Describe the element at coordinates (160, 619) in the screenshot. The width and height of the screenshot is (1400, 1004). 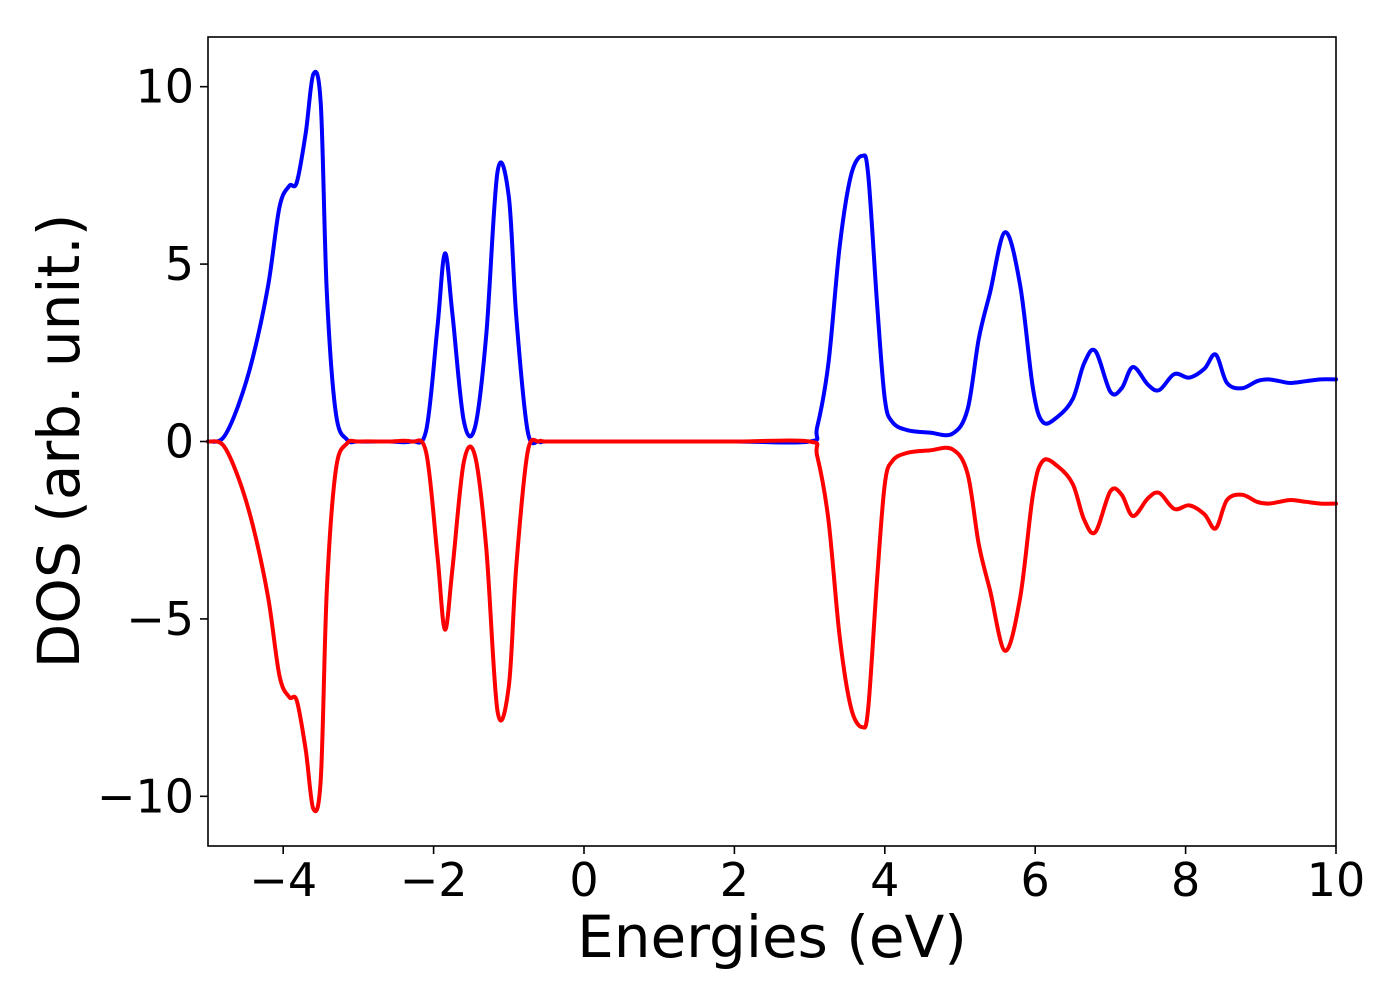
I see `y-tick-label: −5` at that location.